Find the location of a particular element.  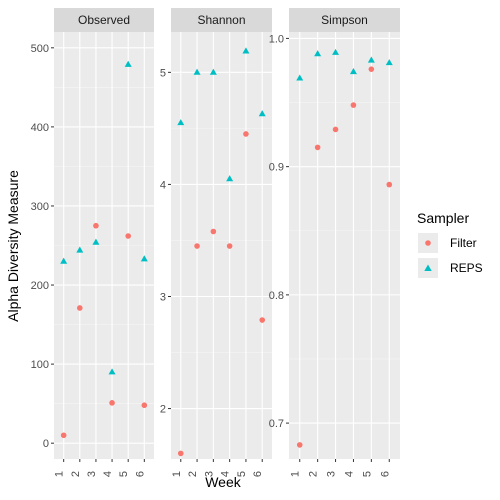

y-axis-title: Alpha Diversity Measure is located at coordinates (13, 246).